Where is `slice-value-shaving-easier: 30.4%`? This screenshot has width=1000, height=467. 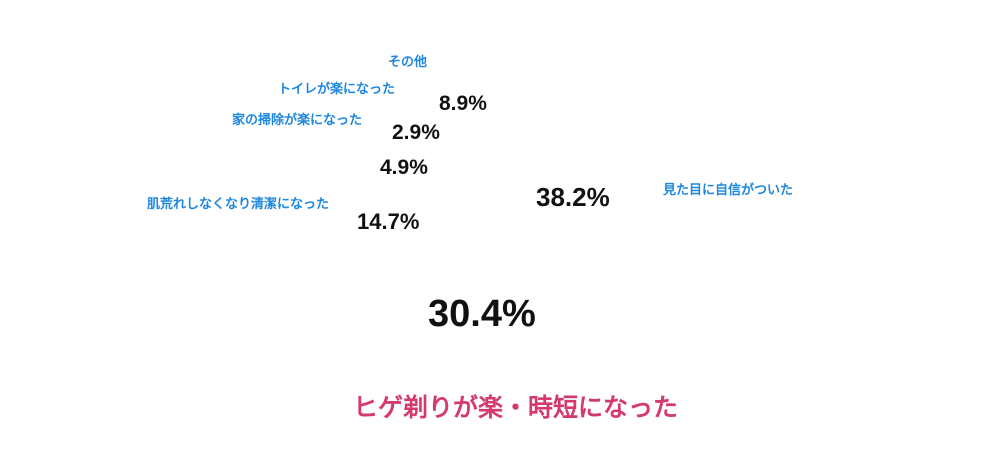 slice-value-shaving-easier: 30.4% is located at coordinates (482, 314).